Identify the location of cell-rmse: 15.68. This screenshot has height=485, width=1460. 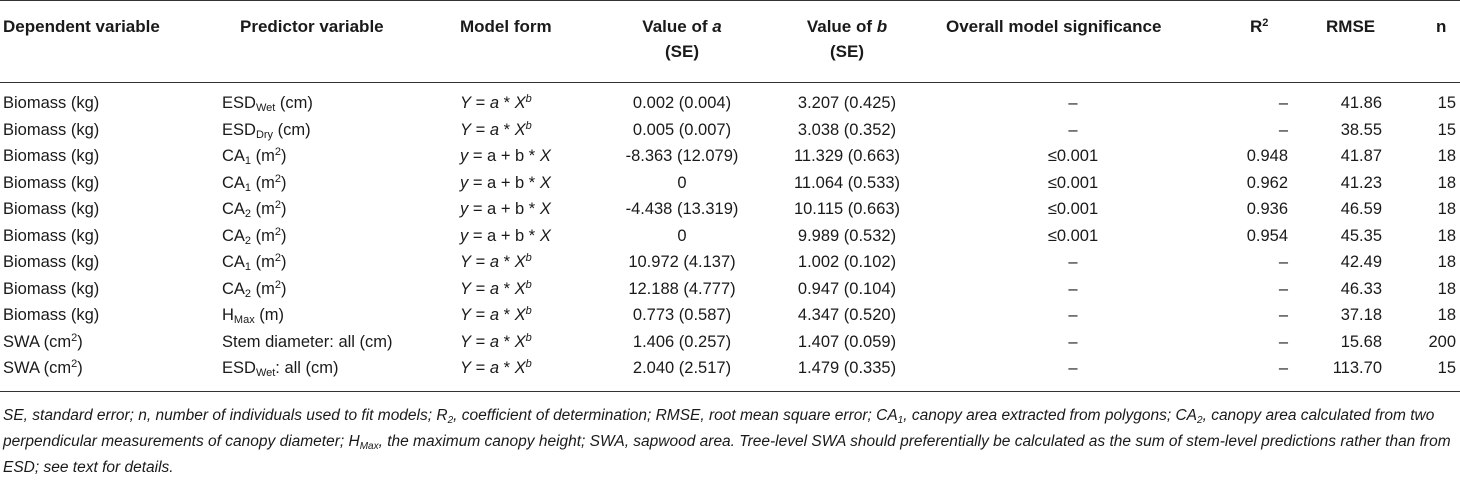
(1361, 341).